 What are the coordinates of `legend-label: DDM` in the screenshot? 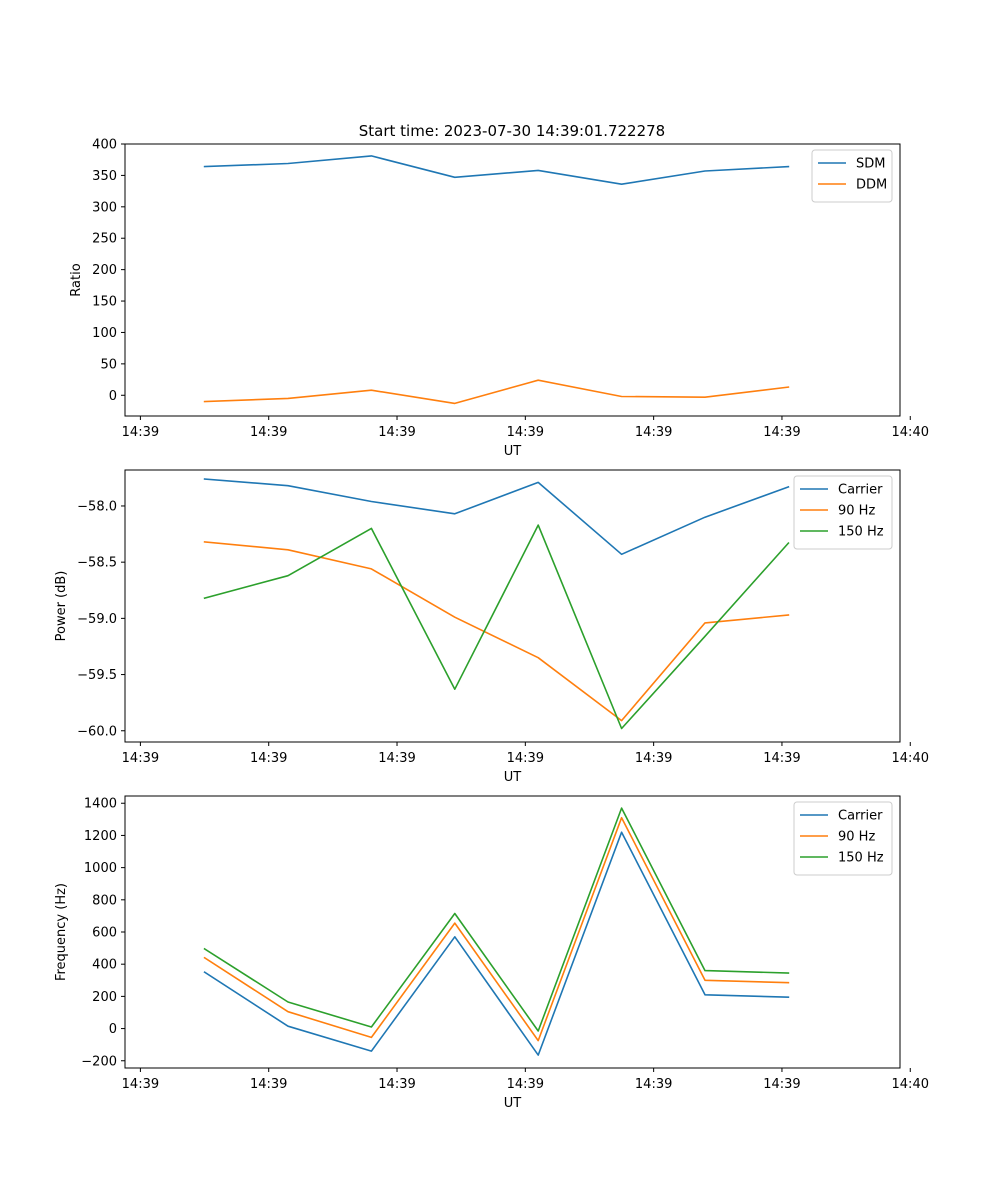 It's located at (871, 185).